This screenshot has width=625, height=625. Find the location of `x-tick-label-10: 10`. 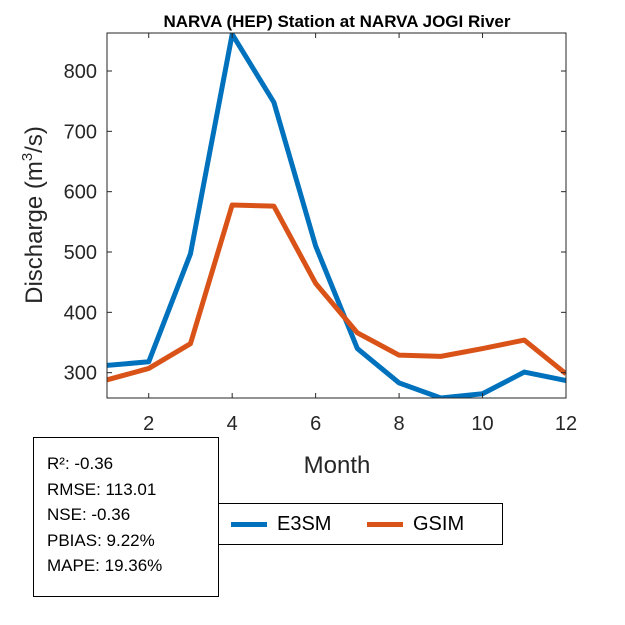

x-tick-label-10: 10 is located at coordinates (482, 424).